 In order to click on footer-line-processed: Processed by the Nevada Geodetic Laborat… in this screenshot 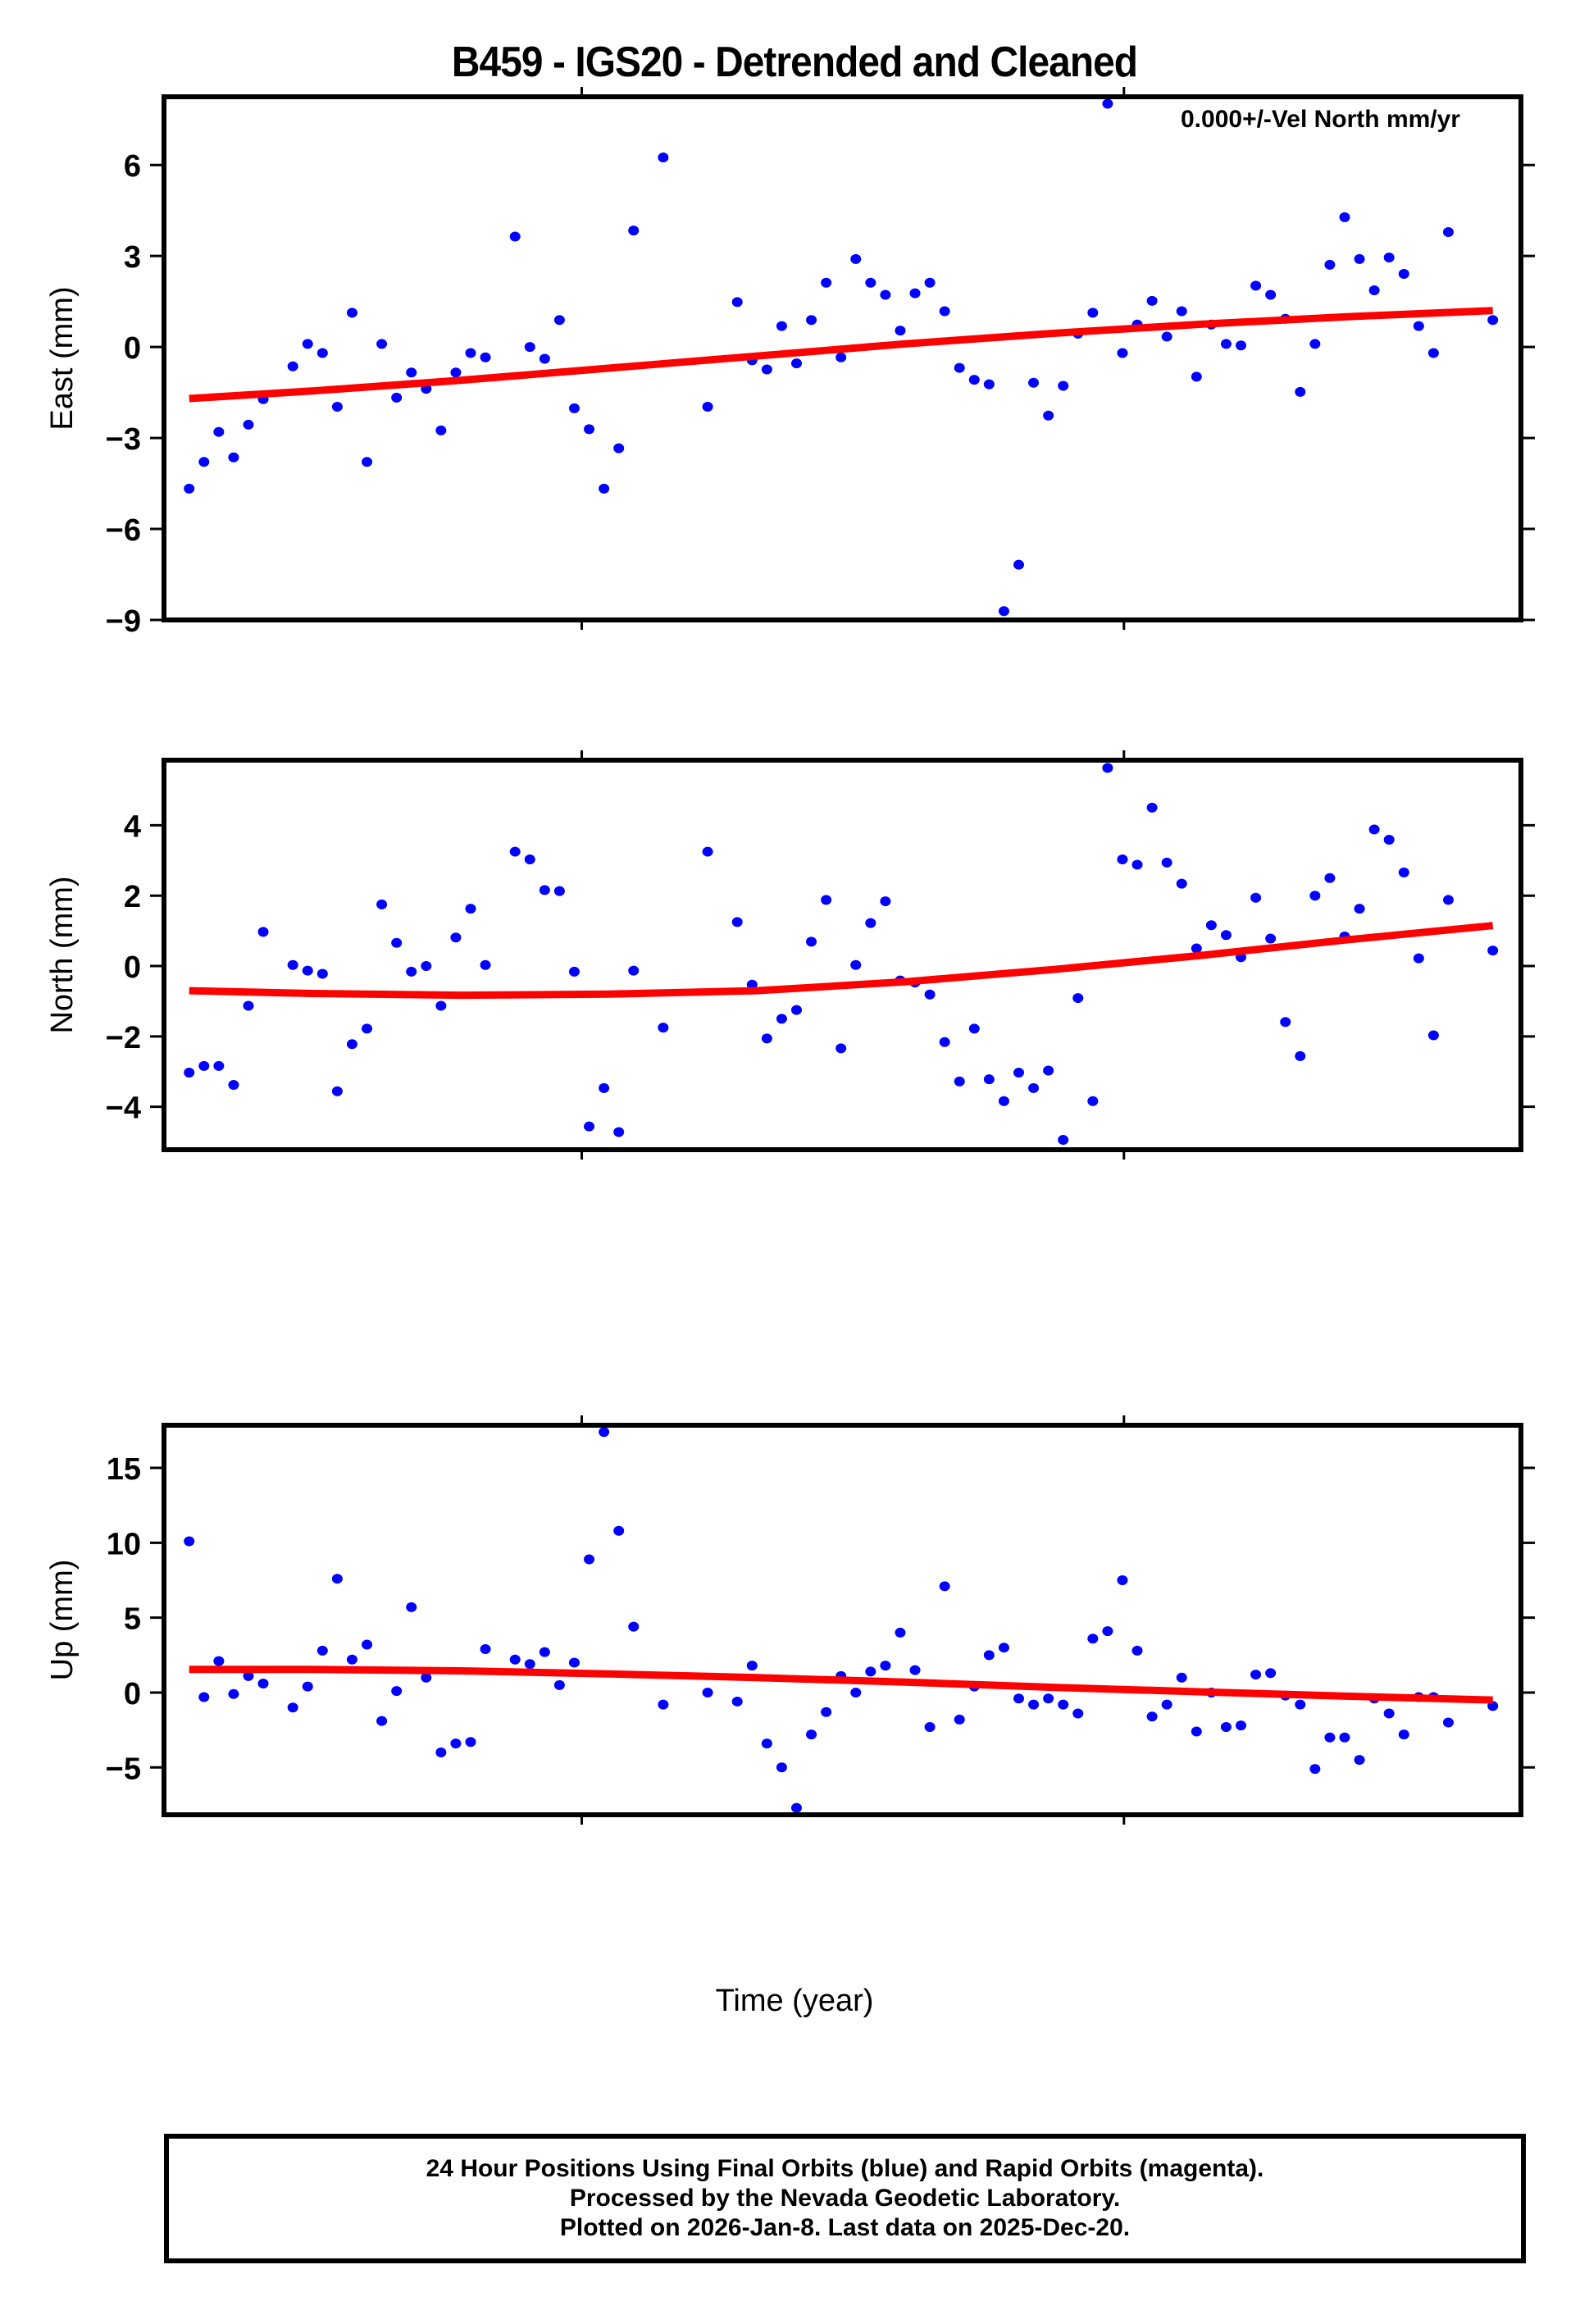, I will do `click(845, 2198)`.